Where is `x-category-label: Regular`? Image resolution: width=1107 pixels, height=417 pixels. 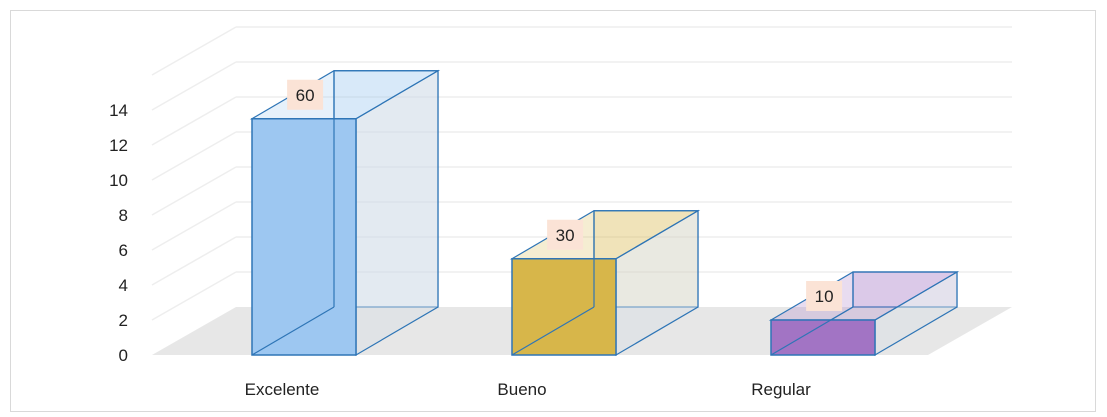
x-category-label: Regular is located at coordinates (781, 389).